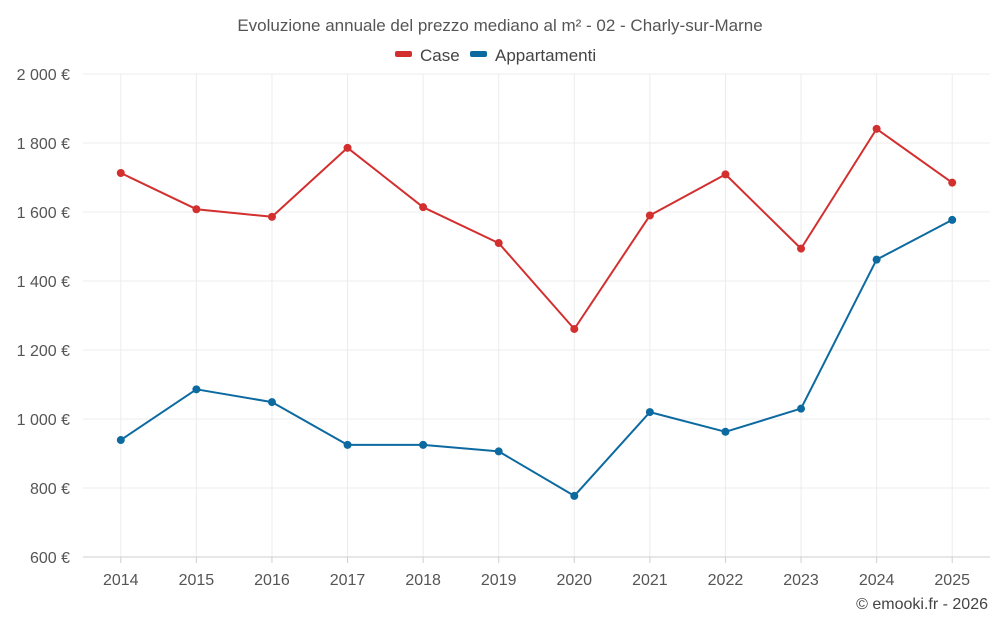 The height and width of the screenshot is (625, 1000). I want to click on legend: Case Appartamenti, so click(495, 55).